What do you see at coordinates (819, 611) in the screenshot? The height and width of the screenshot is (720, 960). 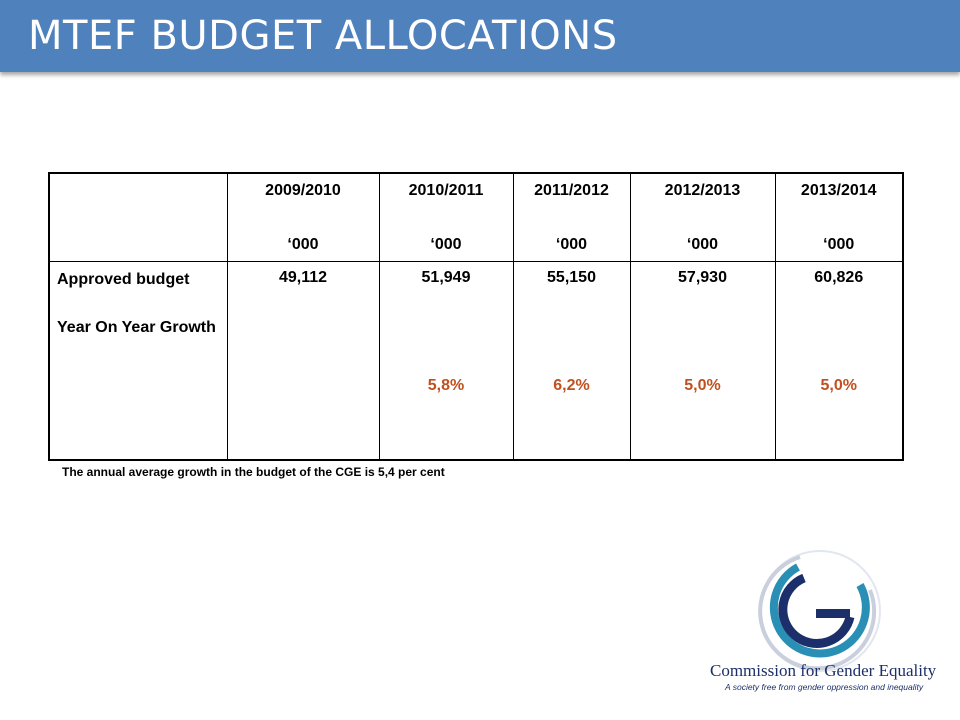 I see `cge-logo-icon` at bounding box center [819, 611].